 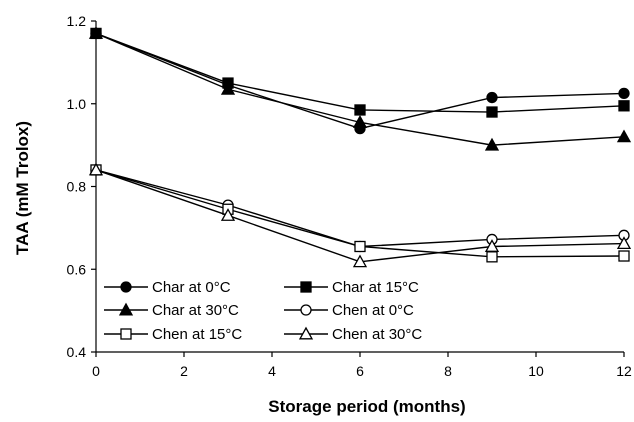 I want to click on x-tick-label: 4, so click(x=272, y=371).